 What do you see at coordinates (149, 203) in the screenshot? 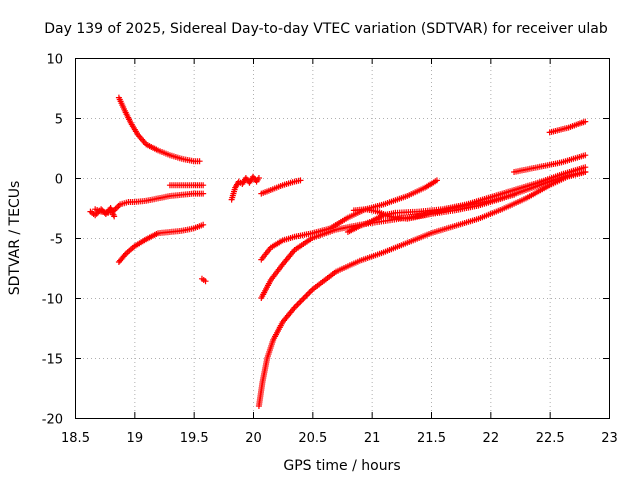
I see `series-arc1` at bounding box center [149, 203].